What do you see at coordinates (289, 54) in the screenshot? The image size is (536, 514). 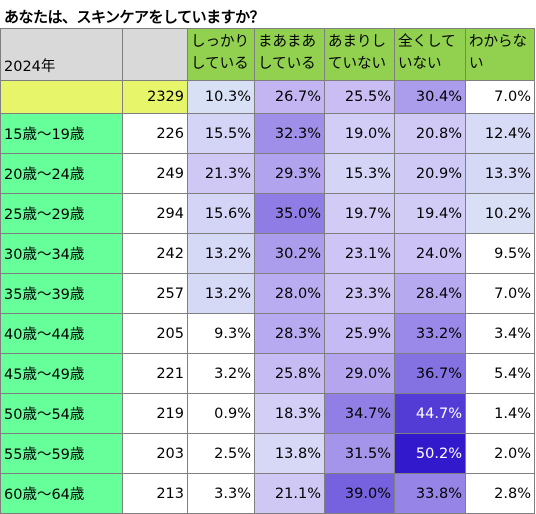 I see `column-header-2: まあまあしている` at bounding box center [289, 54].